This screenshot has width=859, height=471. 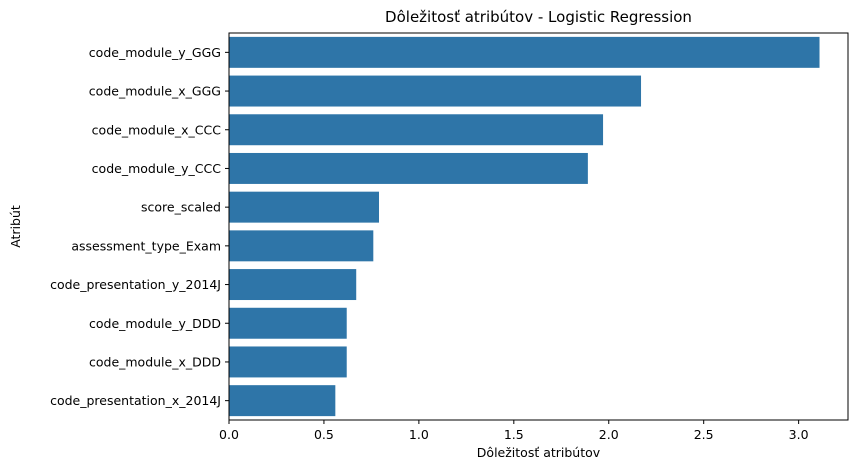 I want to click on bar-code_presentation_y_2014J, so click(x=293, y=285).